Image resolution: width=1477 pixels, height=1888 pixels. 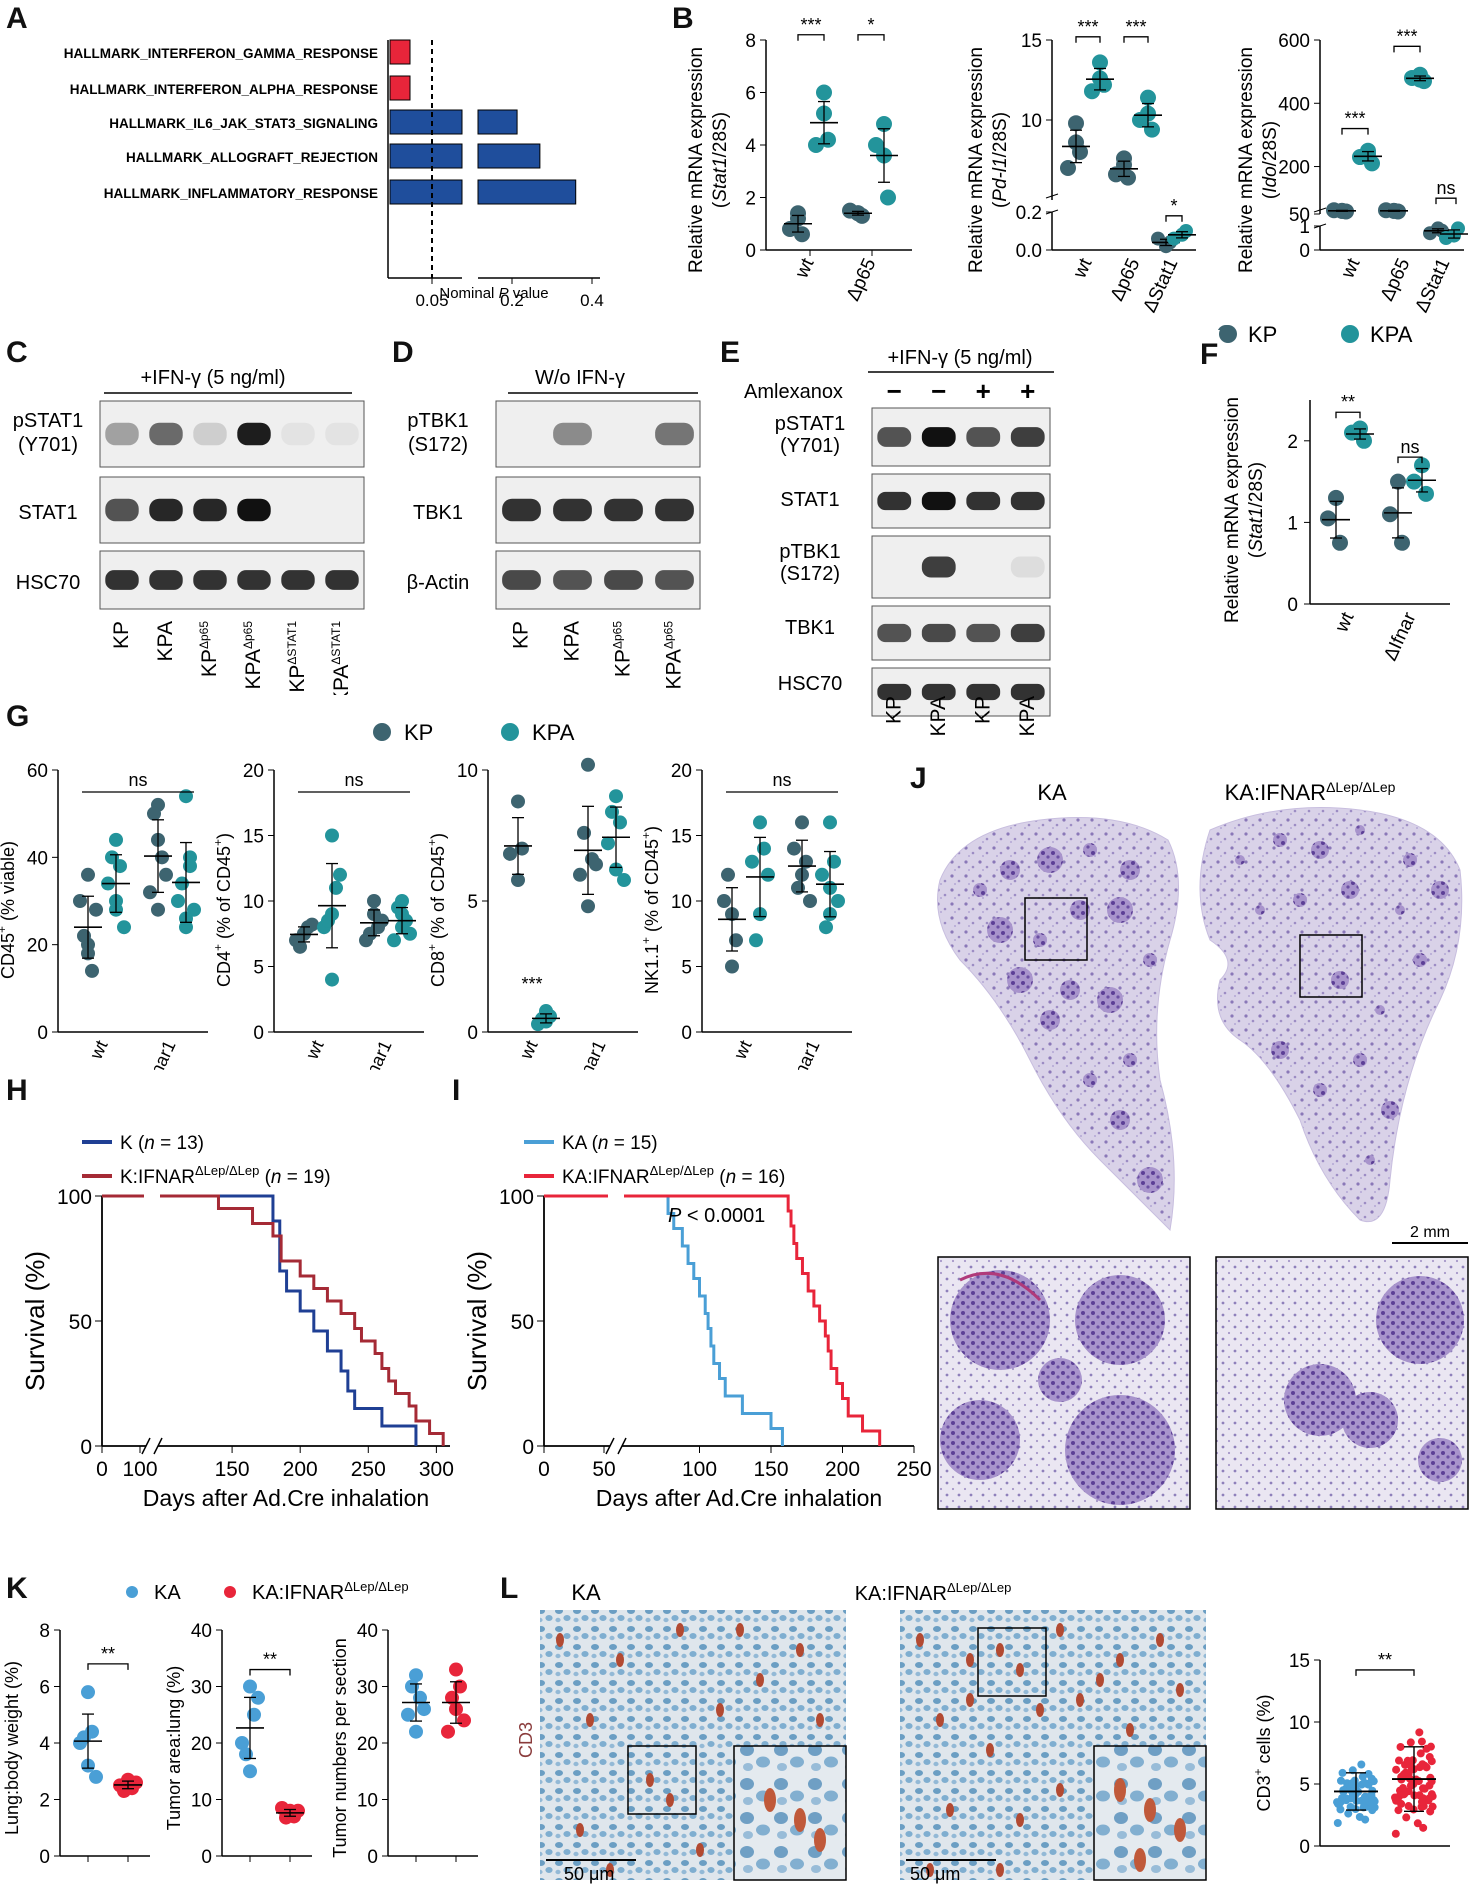 What do you see at coordinates (80, 1322) in the screenshot?
I see `survival-ytick: 50` at bounding box center [80, 1322].